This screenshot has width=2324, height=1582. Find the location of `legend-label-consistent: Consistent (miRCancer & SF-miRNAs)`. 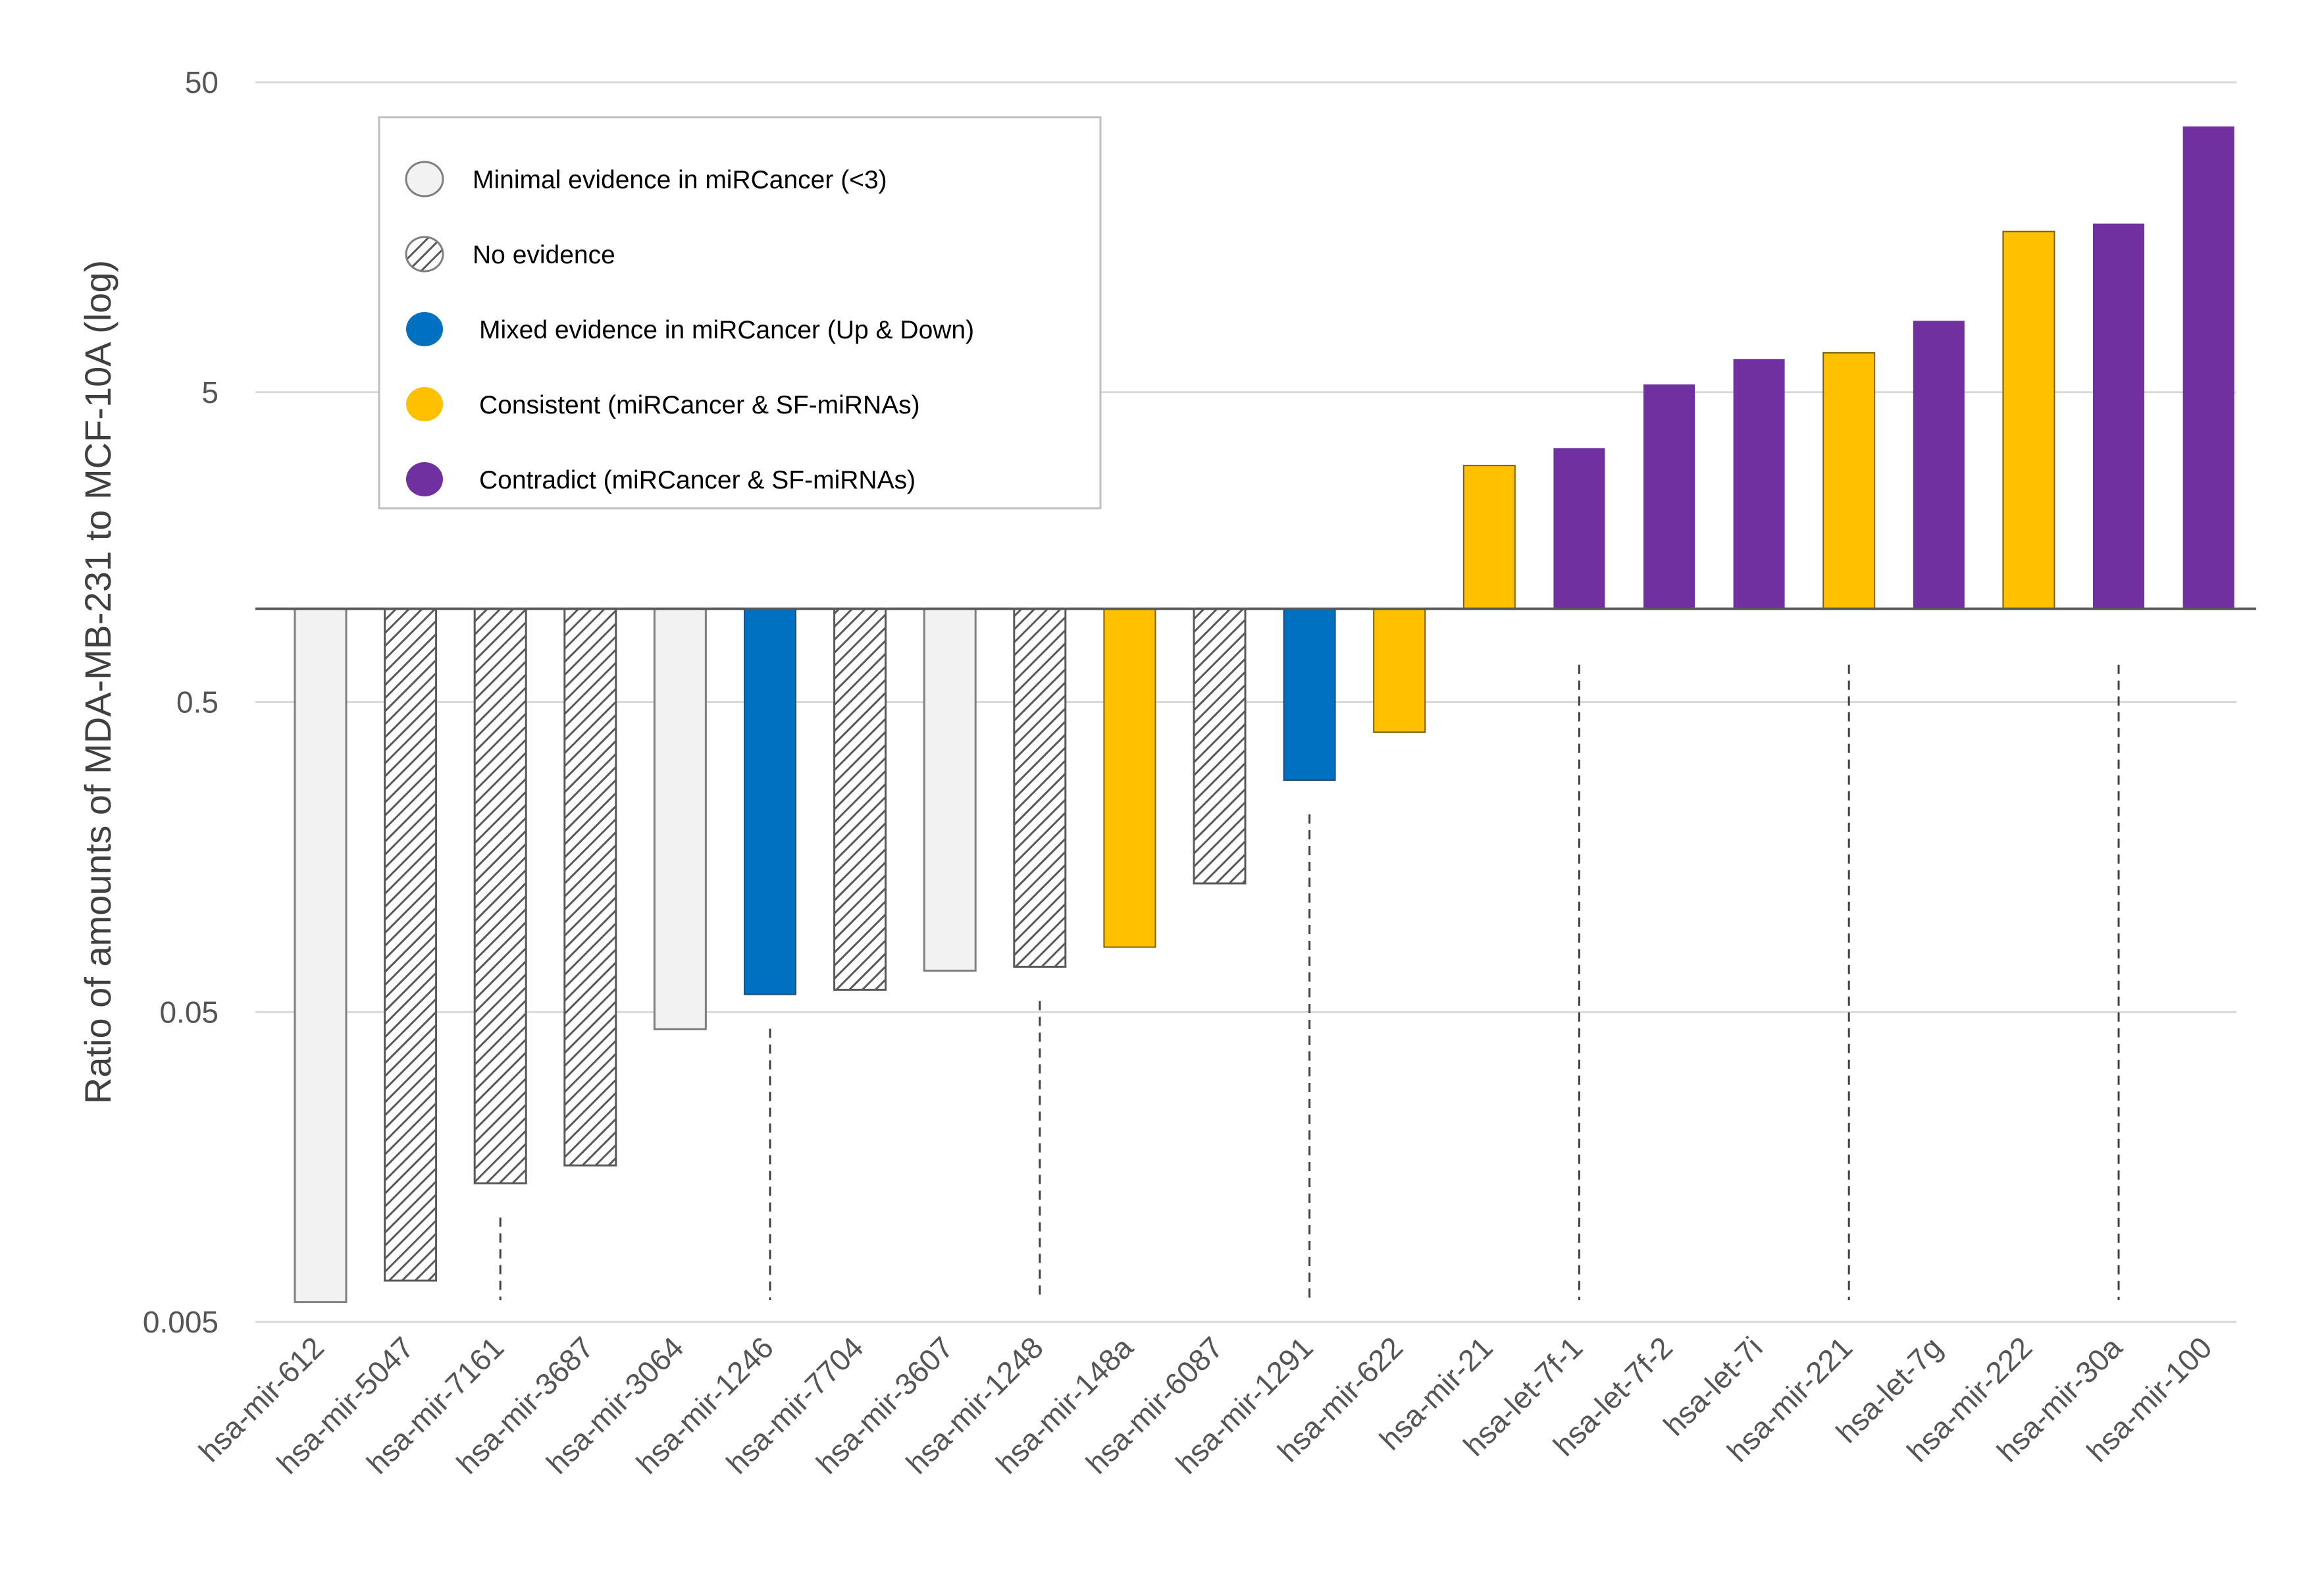

legend-label-consistent: Consistent (miRCancer & SF-miRNAs) is located at coordinates (699, 405).